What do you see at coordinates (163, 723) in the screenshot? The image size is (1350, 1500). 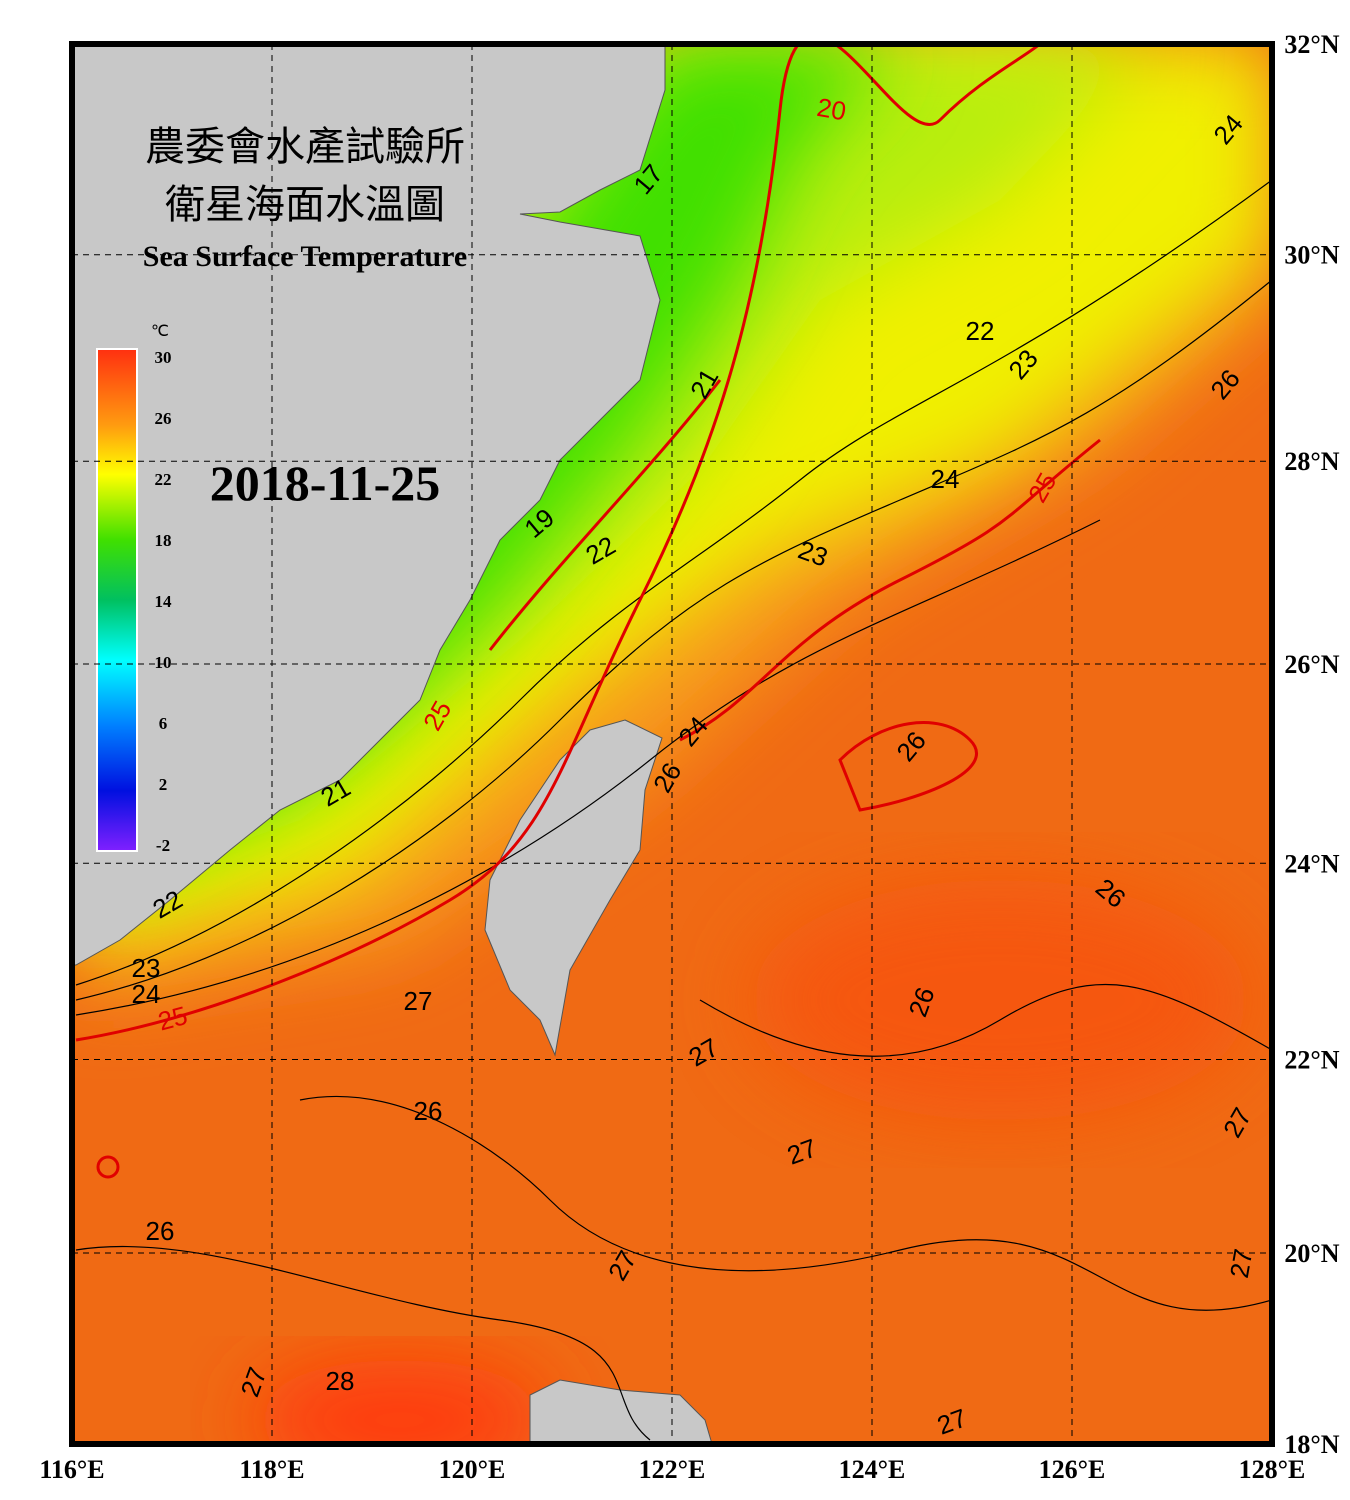 I see `colorbar-tick-label: 6` at bounding box center [163, 723].